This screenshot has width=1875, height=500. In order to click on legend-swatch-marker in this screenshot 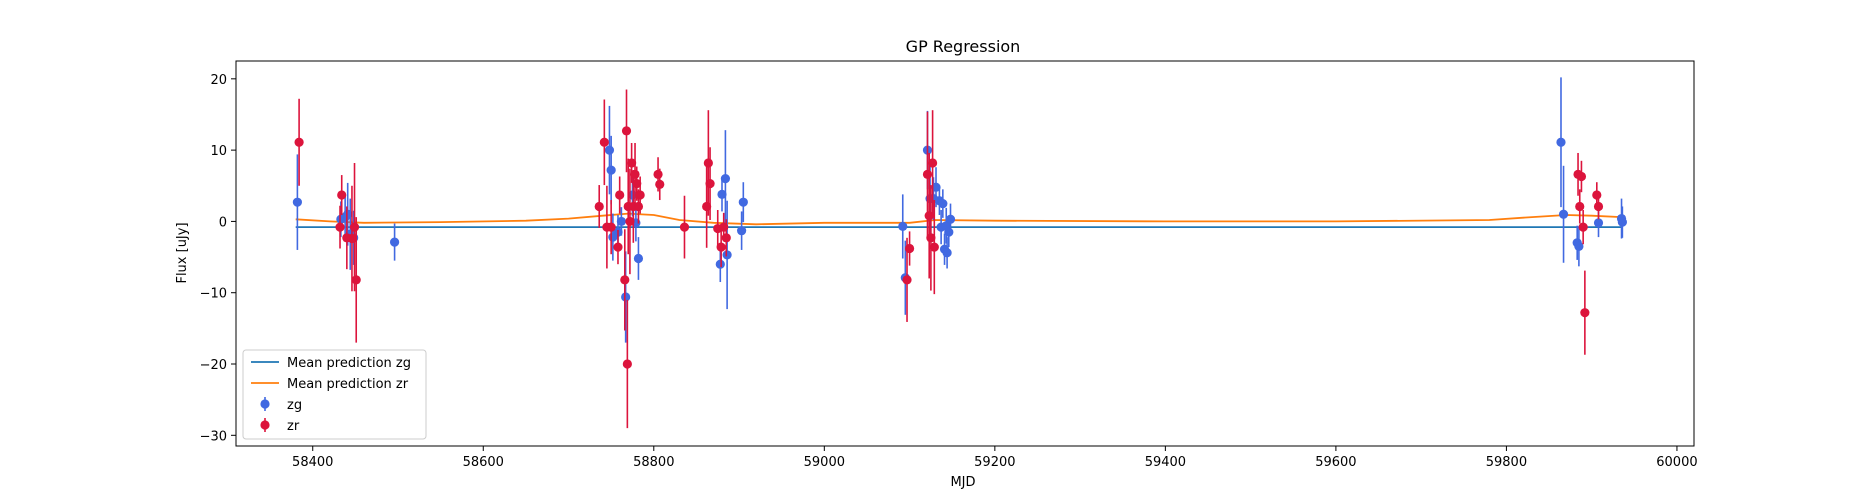, I will do `click(265, 425)`.